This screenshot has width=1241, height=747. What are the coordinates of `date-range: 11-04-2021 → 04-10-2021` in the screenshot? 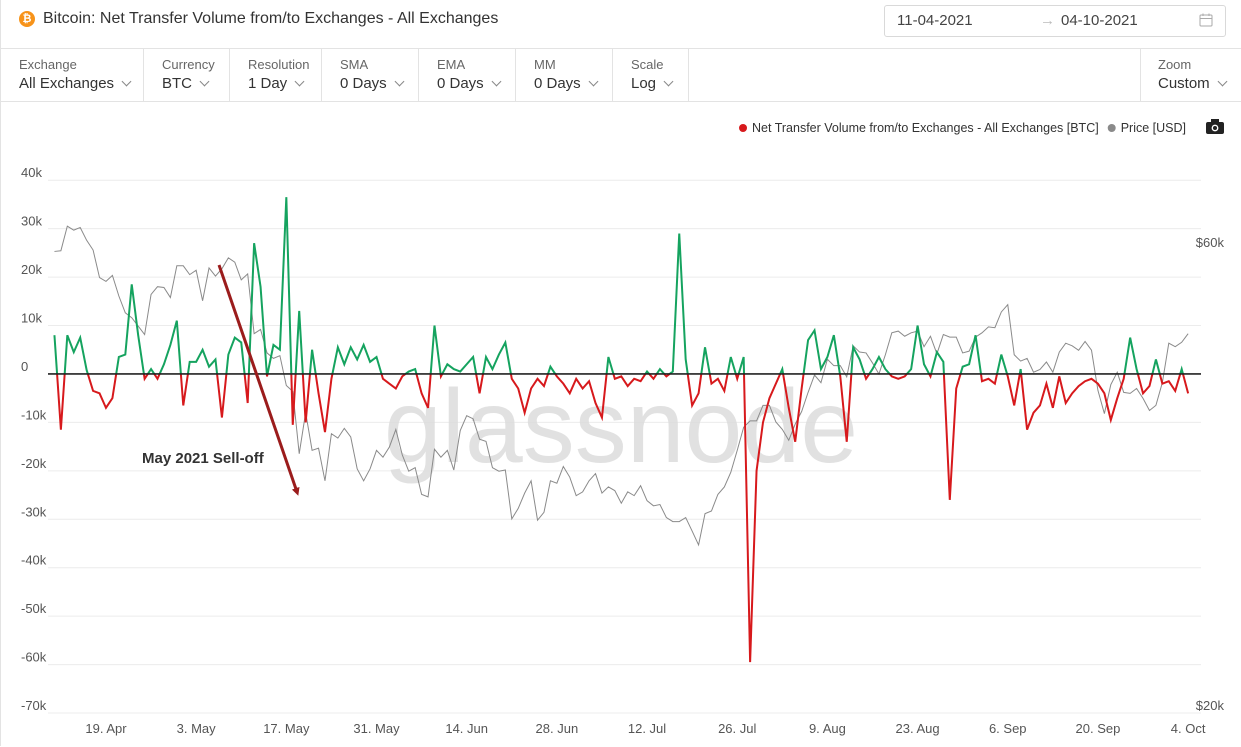 It's located at (1055, 21).